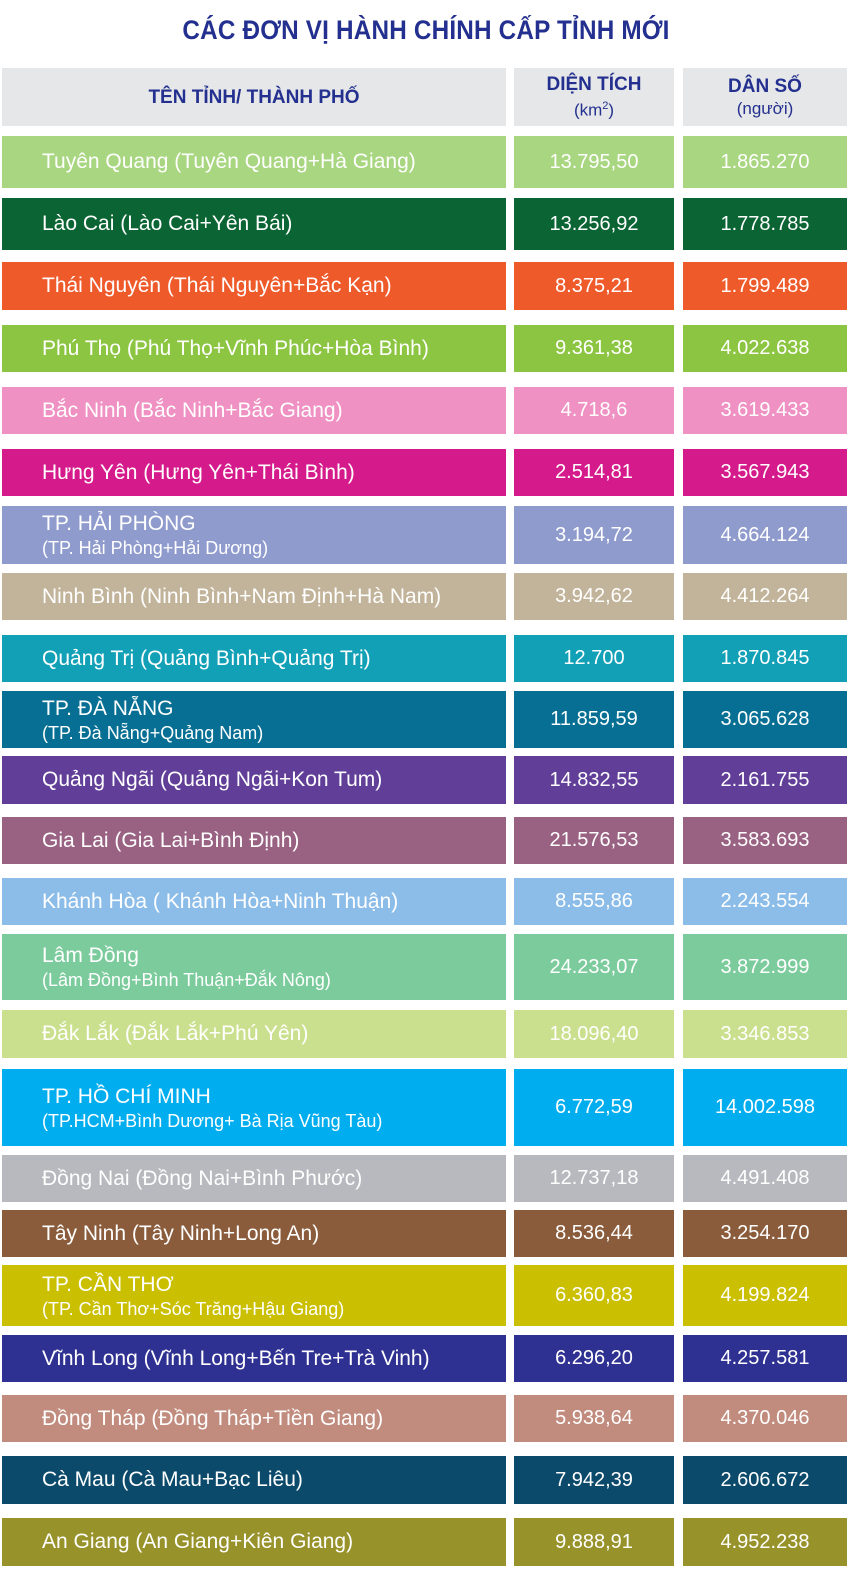 The width and height of the screenshot is (852, 1576). Describe the element at coordinates (594, 472) in the screenshot. I see `area-cell: 2.514,81` at that location.